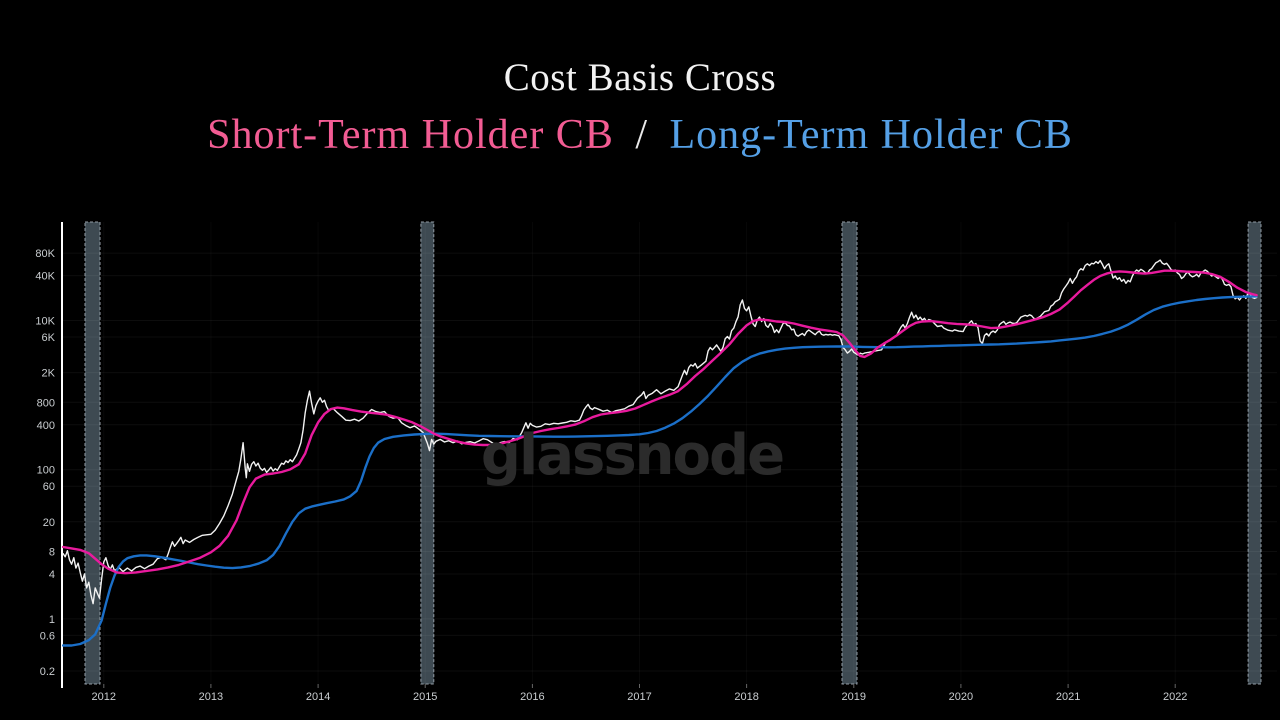 This screenshot has height=720, width=1280. What do you see at coordinates (425, 697) in the screenshot?
I see `x-tick-label: 2015` at bounding box center [425, 697].